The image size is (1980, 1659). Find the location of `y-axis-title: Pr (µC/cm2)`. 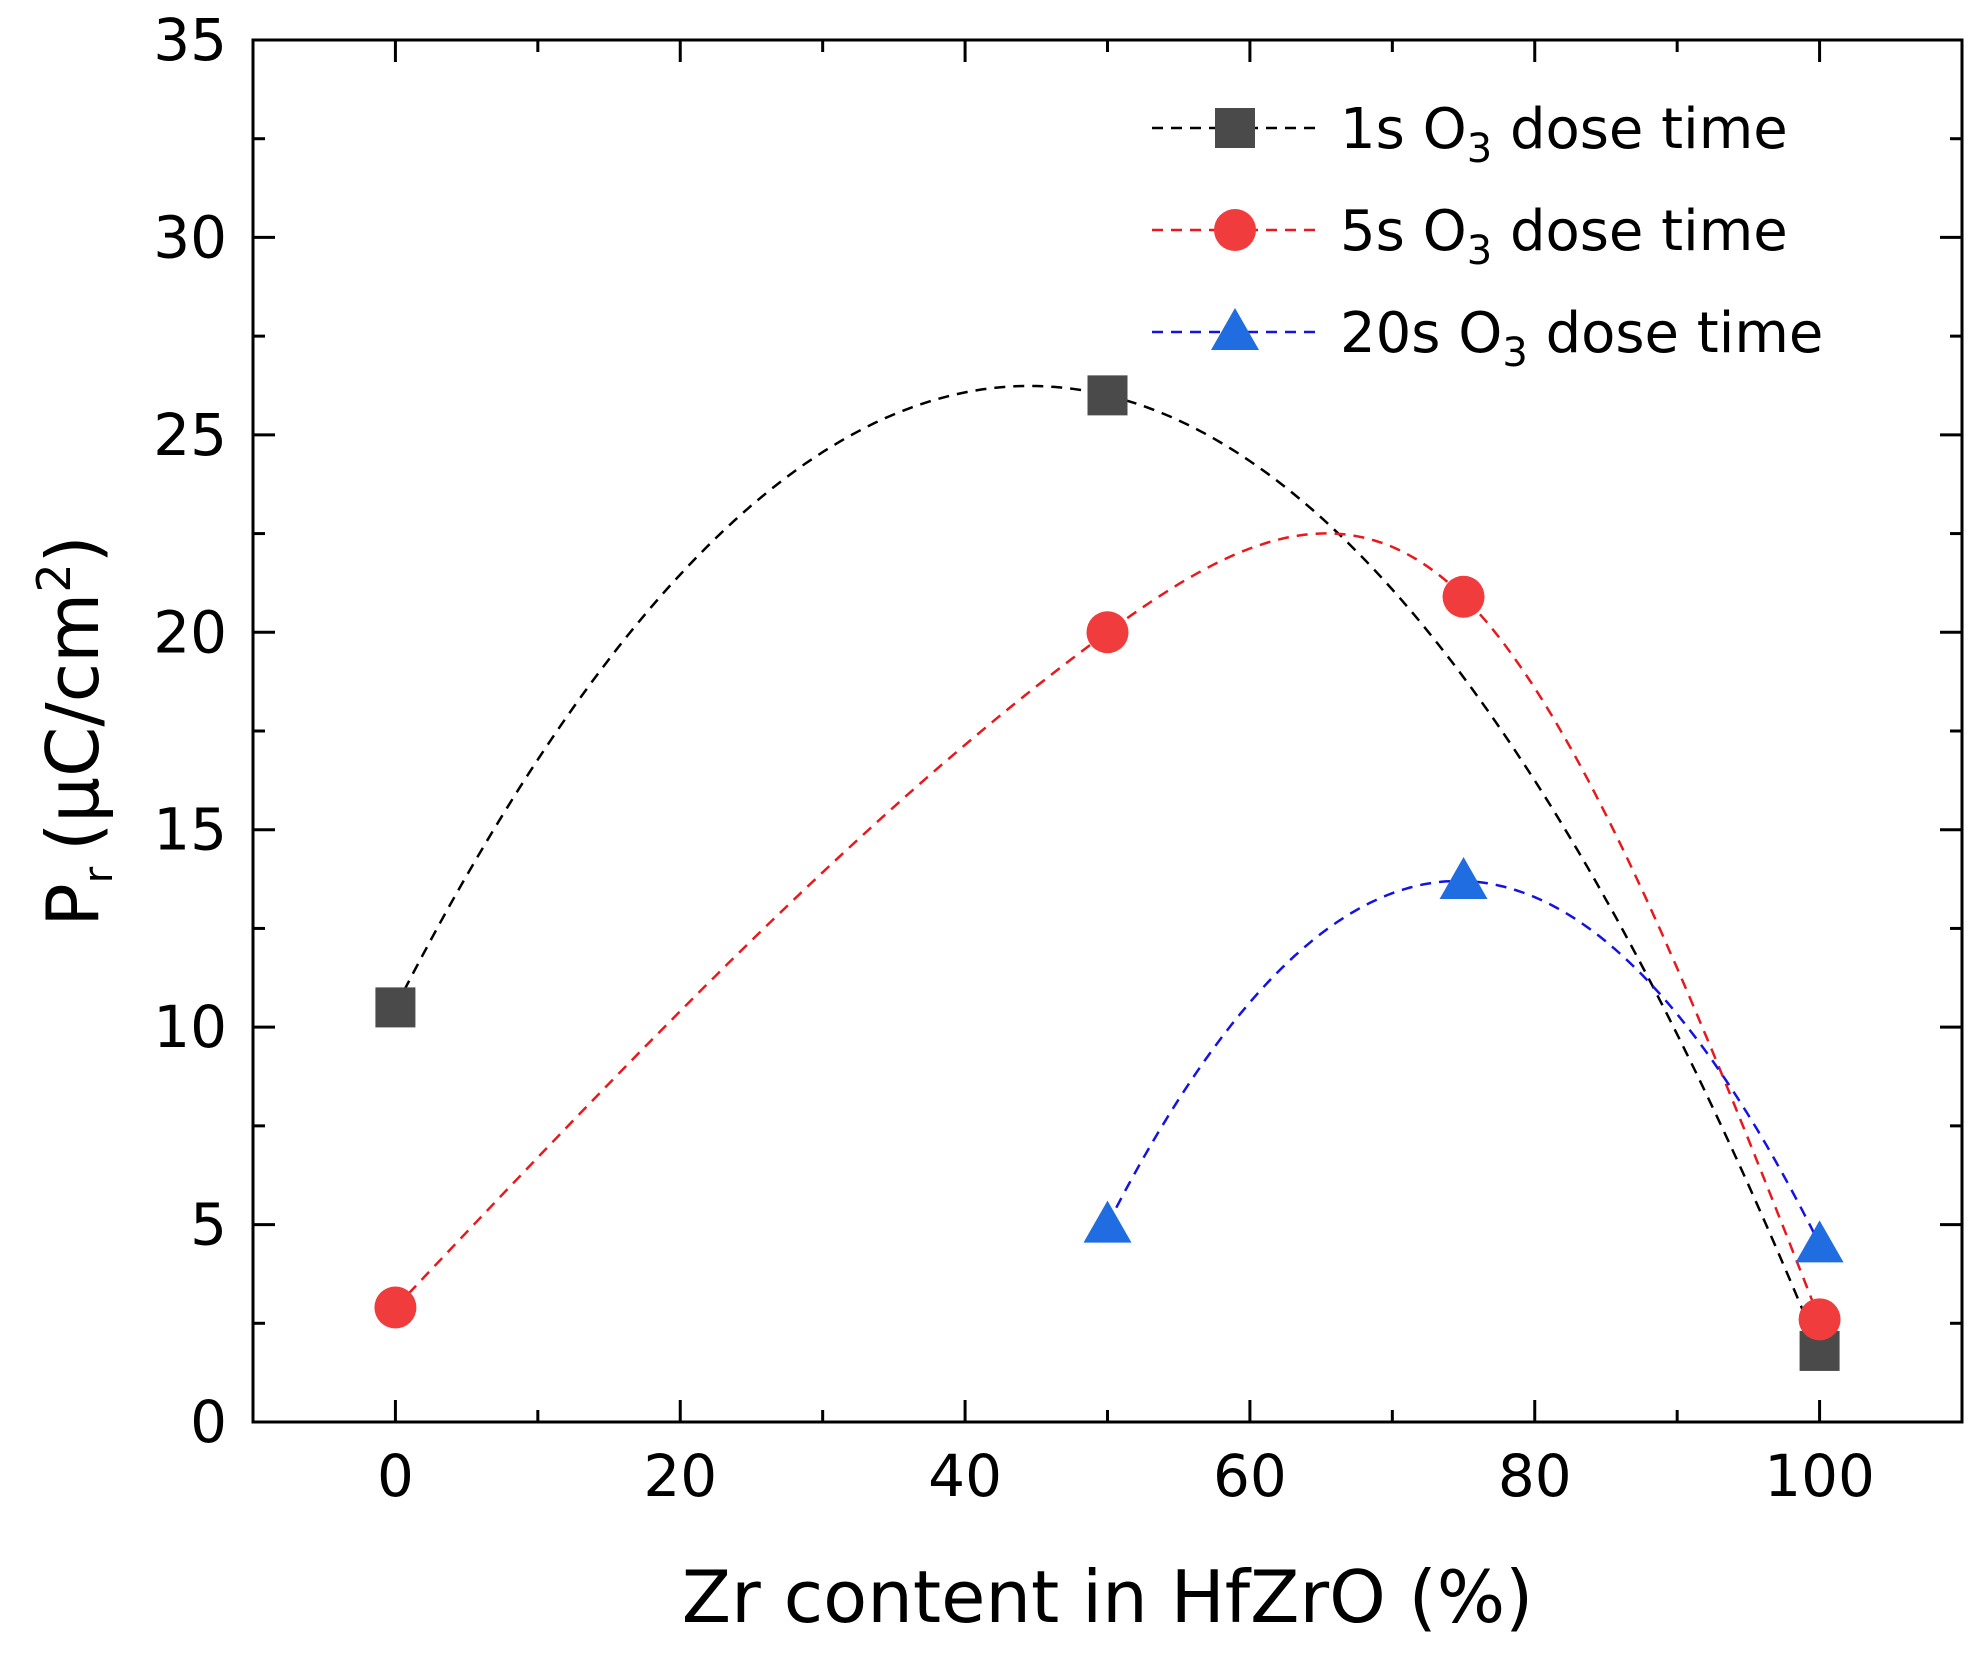

y-axis-title: Pr (µC/cm2) is located at coordinates (74, 730).